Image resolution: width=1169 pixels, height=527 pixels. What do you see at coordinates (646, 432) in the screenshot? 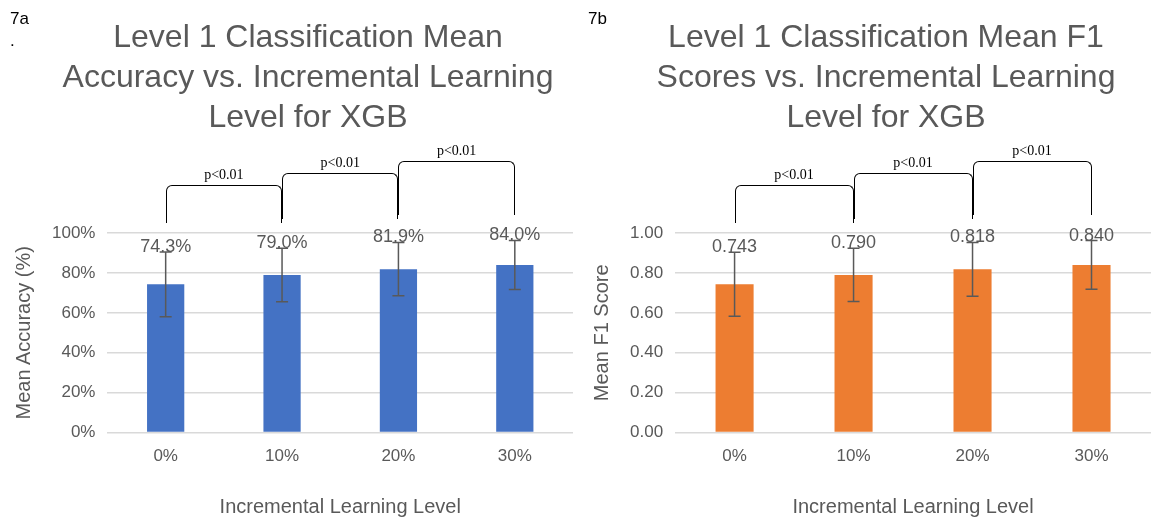
I see `y-tick-label: 0.00` at bounding box center [646, 432].